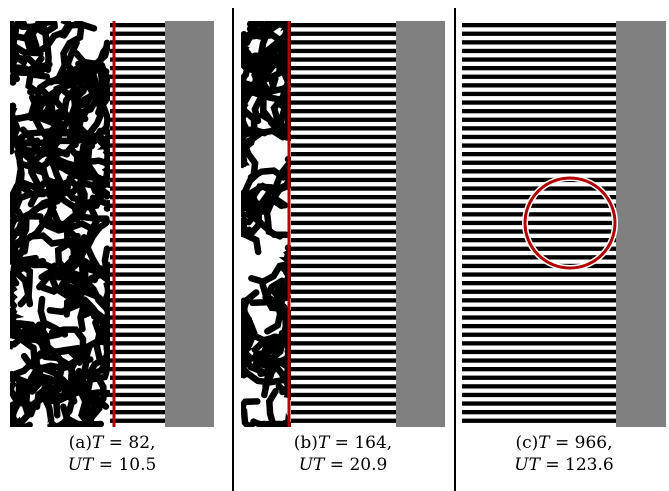  Describe the element at coordinates (564, 454) in the screenshot. I see `caption-c: (c)T = 966, UT = 123.6` at that location.